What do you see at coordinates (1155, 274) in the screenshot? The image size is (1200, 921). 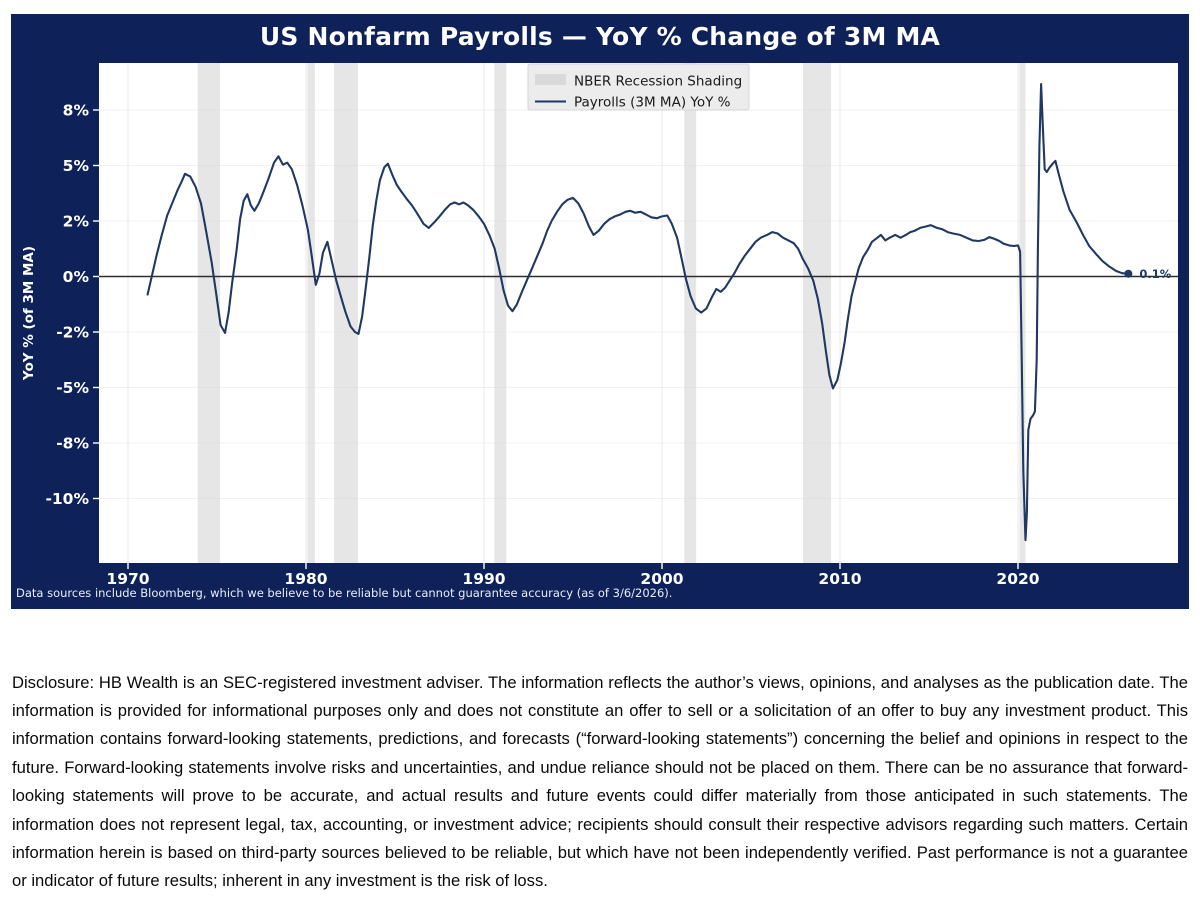 I see `end-annotation-label: 0.1%` at bounding box center [1155, 274].